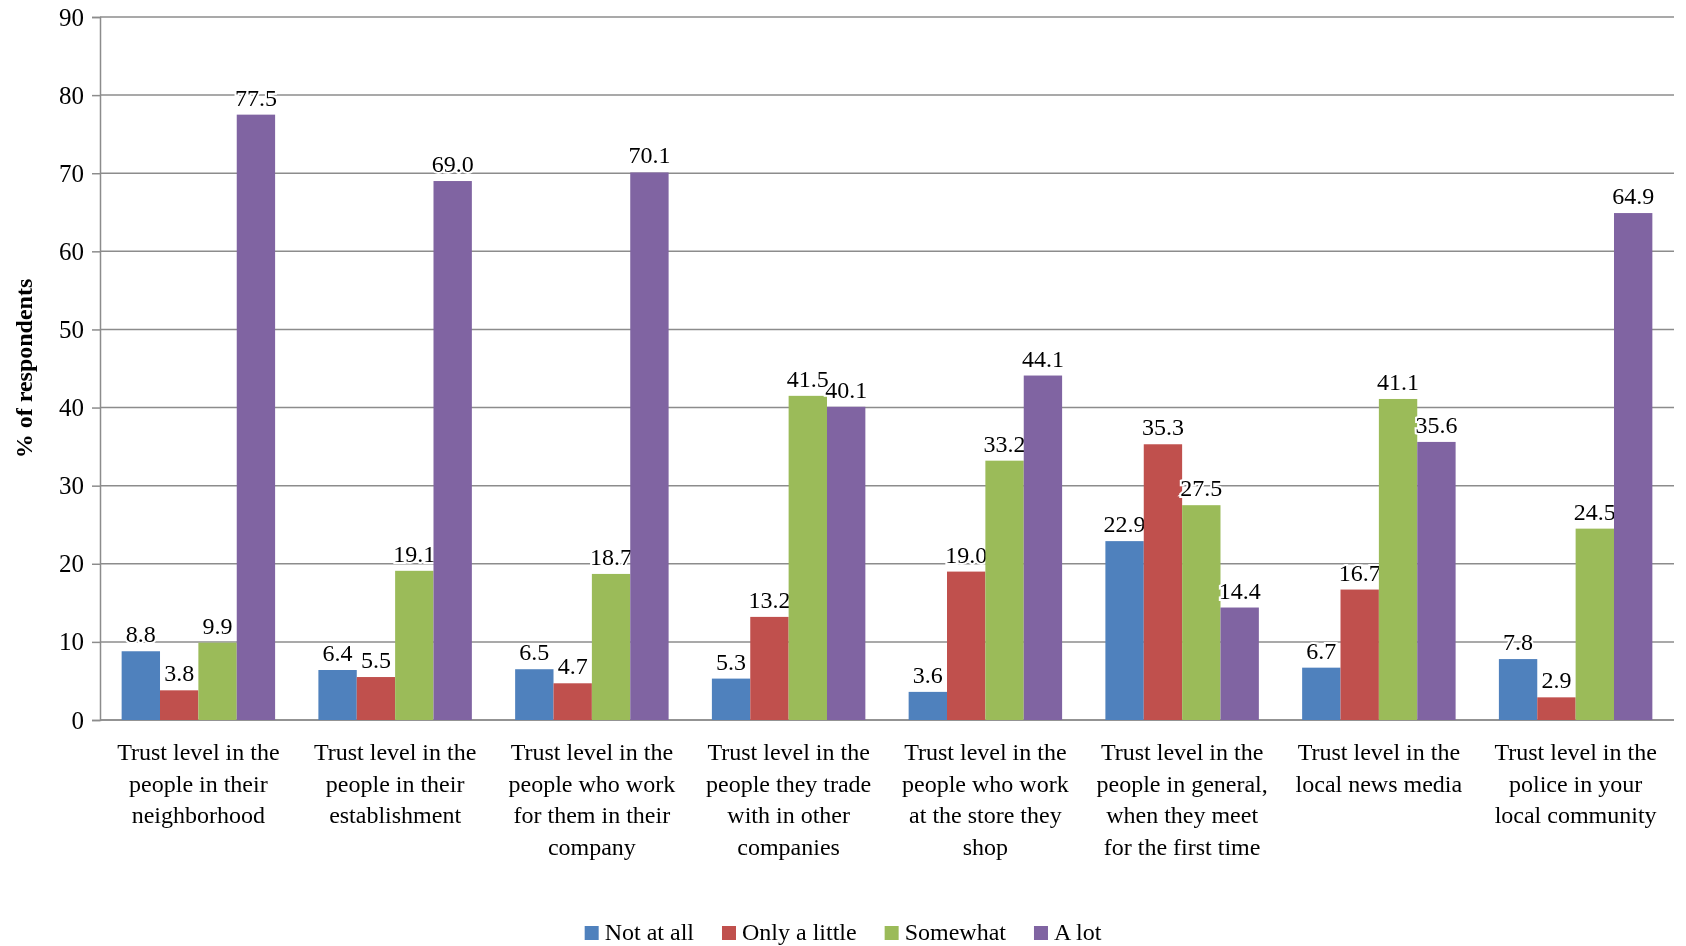 The width and height of the screenshot is (1686, 946). I want to click on data-label: 24.5, so click(1594, 511).